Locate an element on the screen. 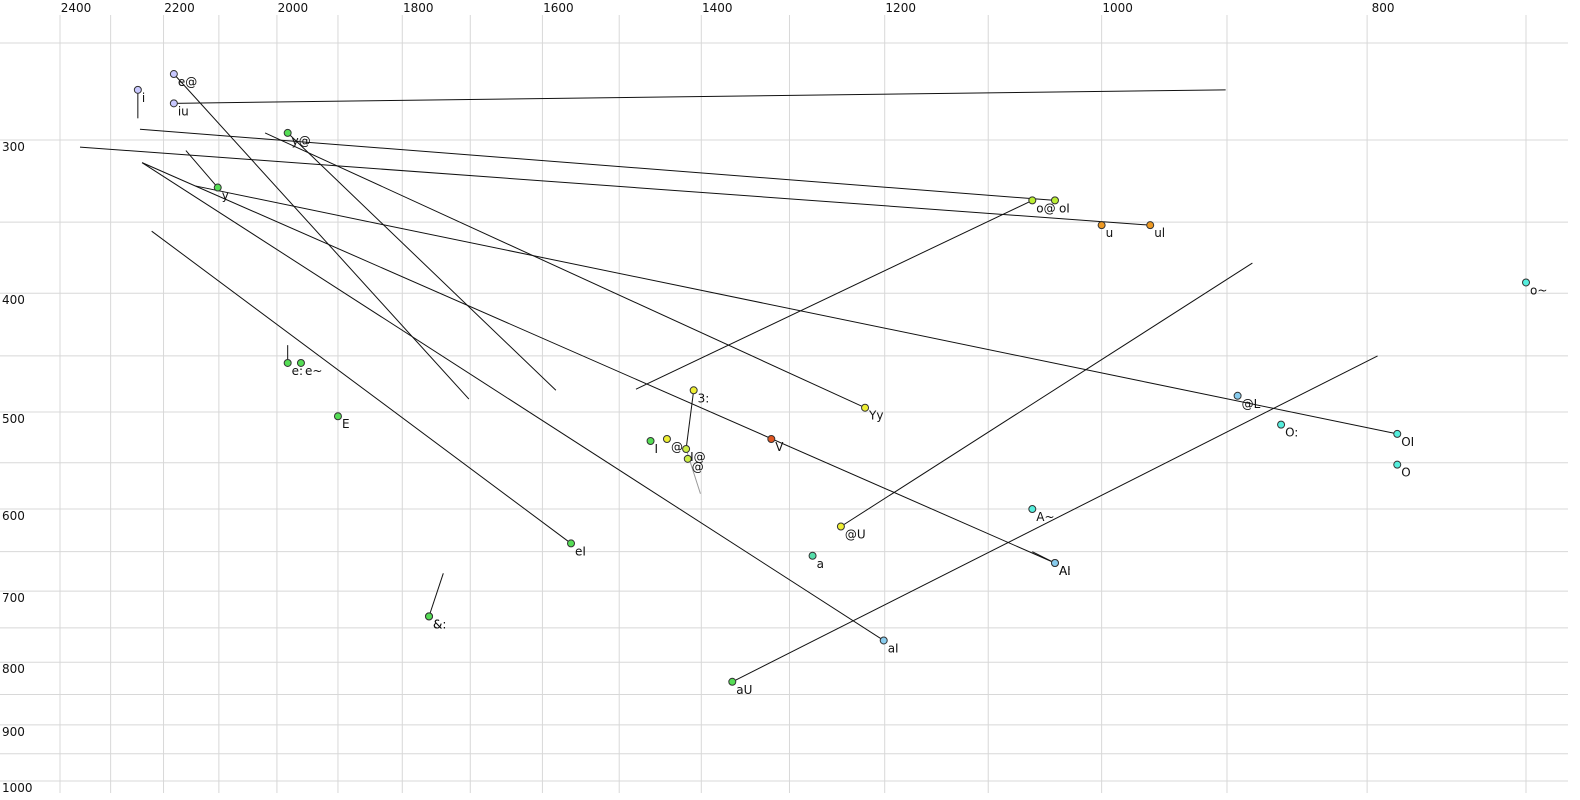  y-tick-label: 500 is located at coordinates (13, 419).